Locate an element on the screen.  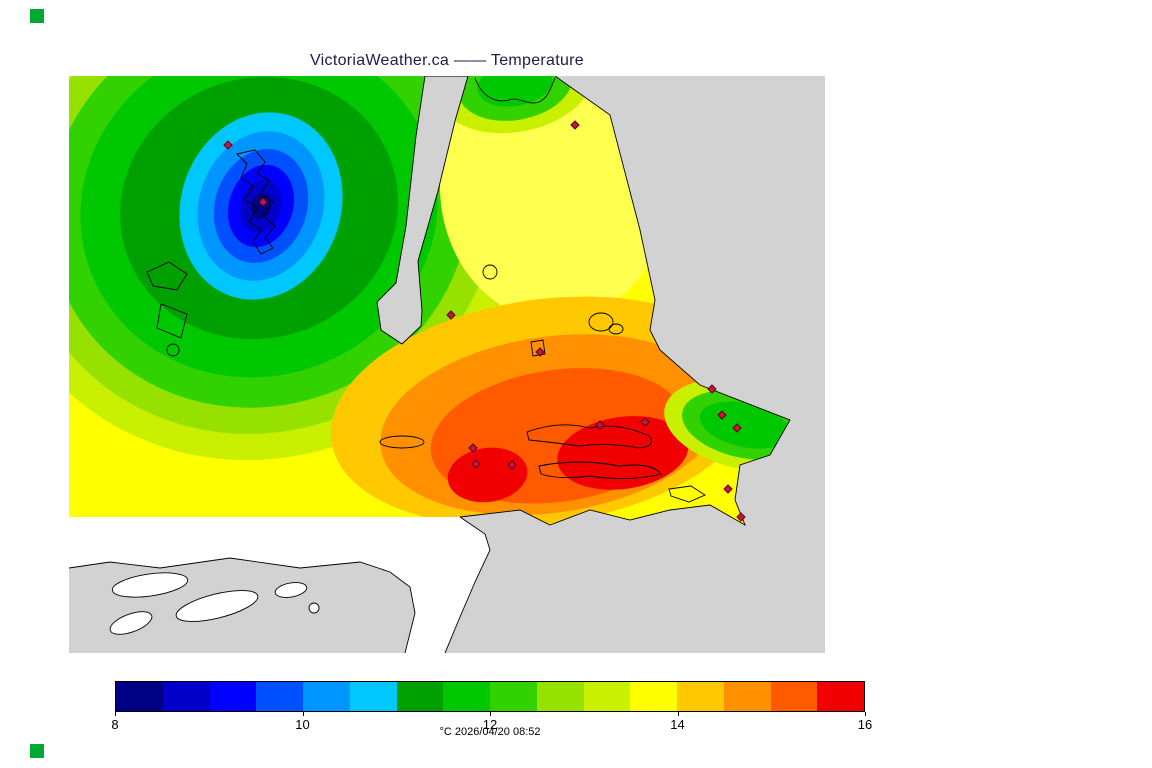
north-green-zone is located at coordinates (515, 105).